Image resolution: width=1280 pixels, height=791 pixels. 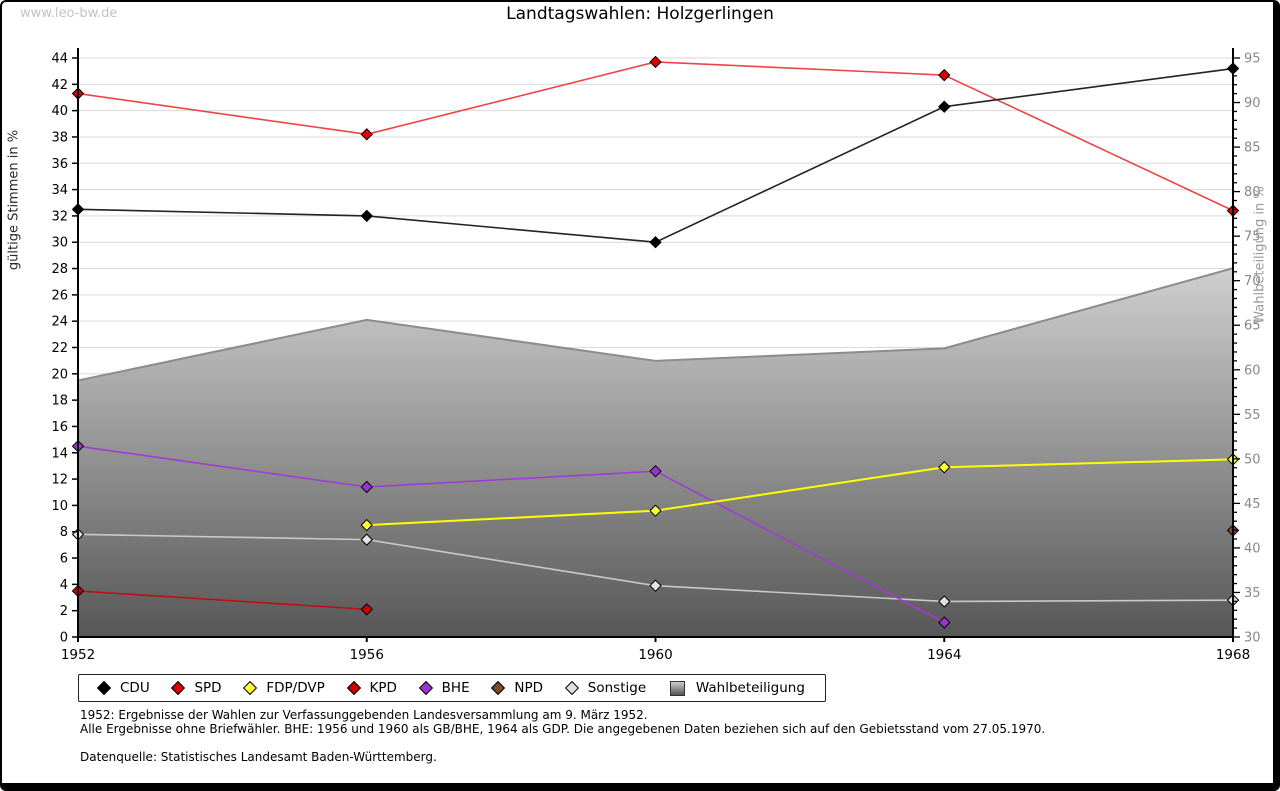 What do you see at coordinates (1252, 504) in the screenshot?
I see `svg-text: 45` at bounding box center [1252, 504].